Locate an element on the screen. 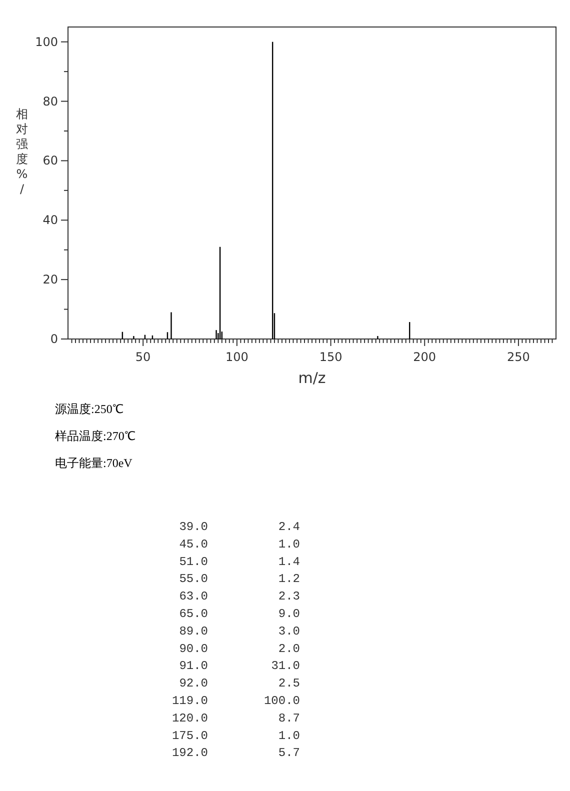 Image resolution: width=570 pixels, height=791 pixels. text: 91.0 is located at coordinates (193, 666).